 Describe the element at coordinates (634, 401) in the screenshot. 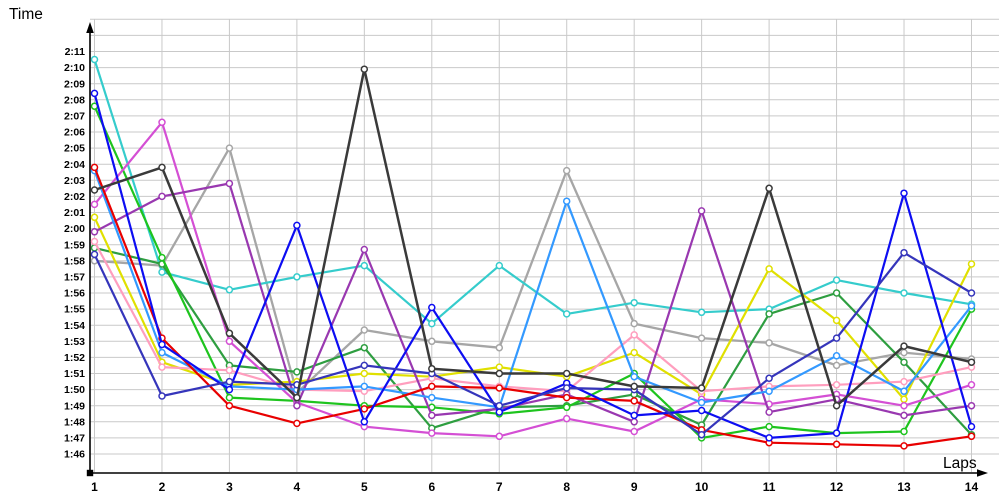

I see `marker-red-lap9` at that location.